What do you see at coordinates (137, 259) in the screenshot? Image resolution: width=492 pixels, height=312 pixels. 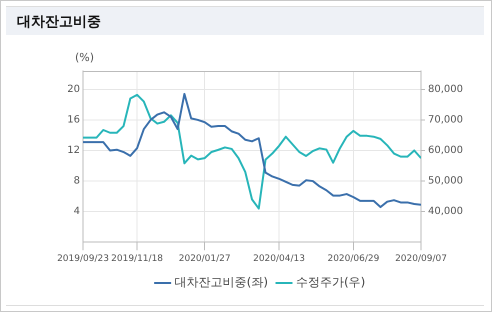 I see `x-tick-label: 2019/11/18` at bounding box center [137, 259].